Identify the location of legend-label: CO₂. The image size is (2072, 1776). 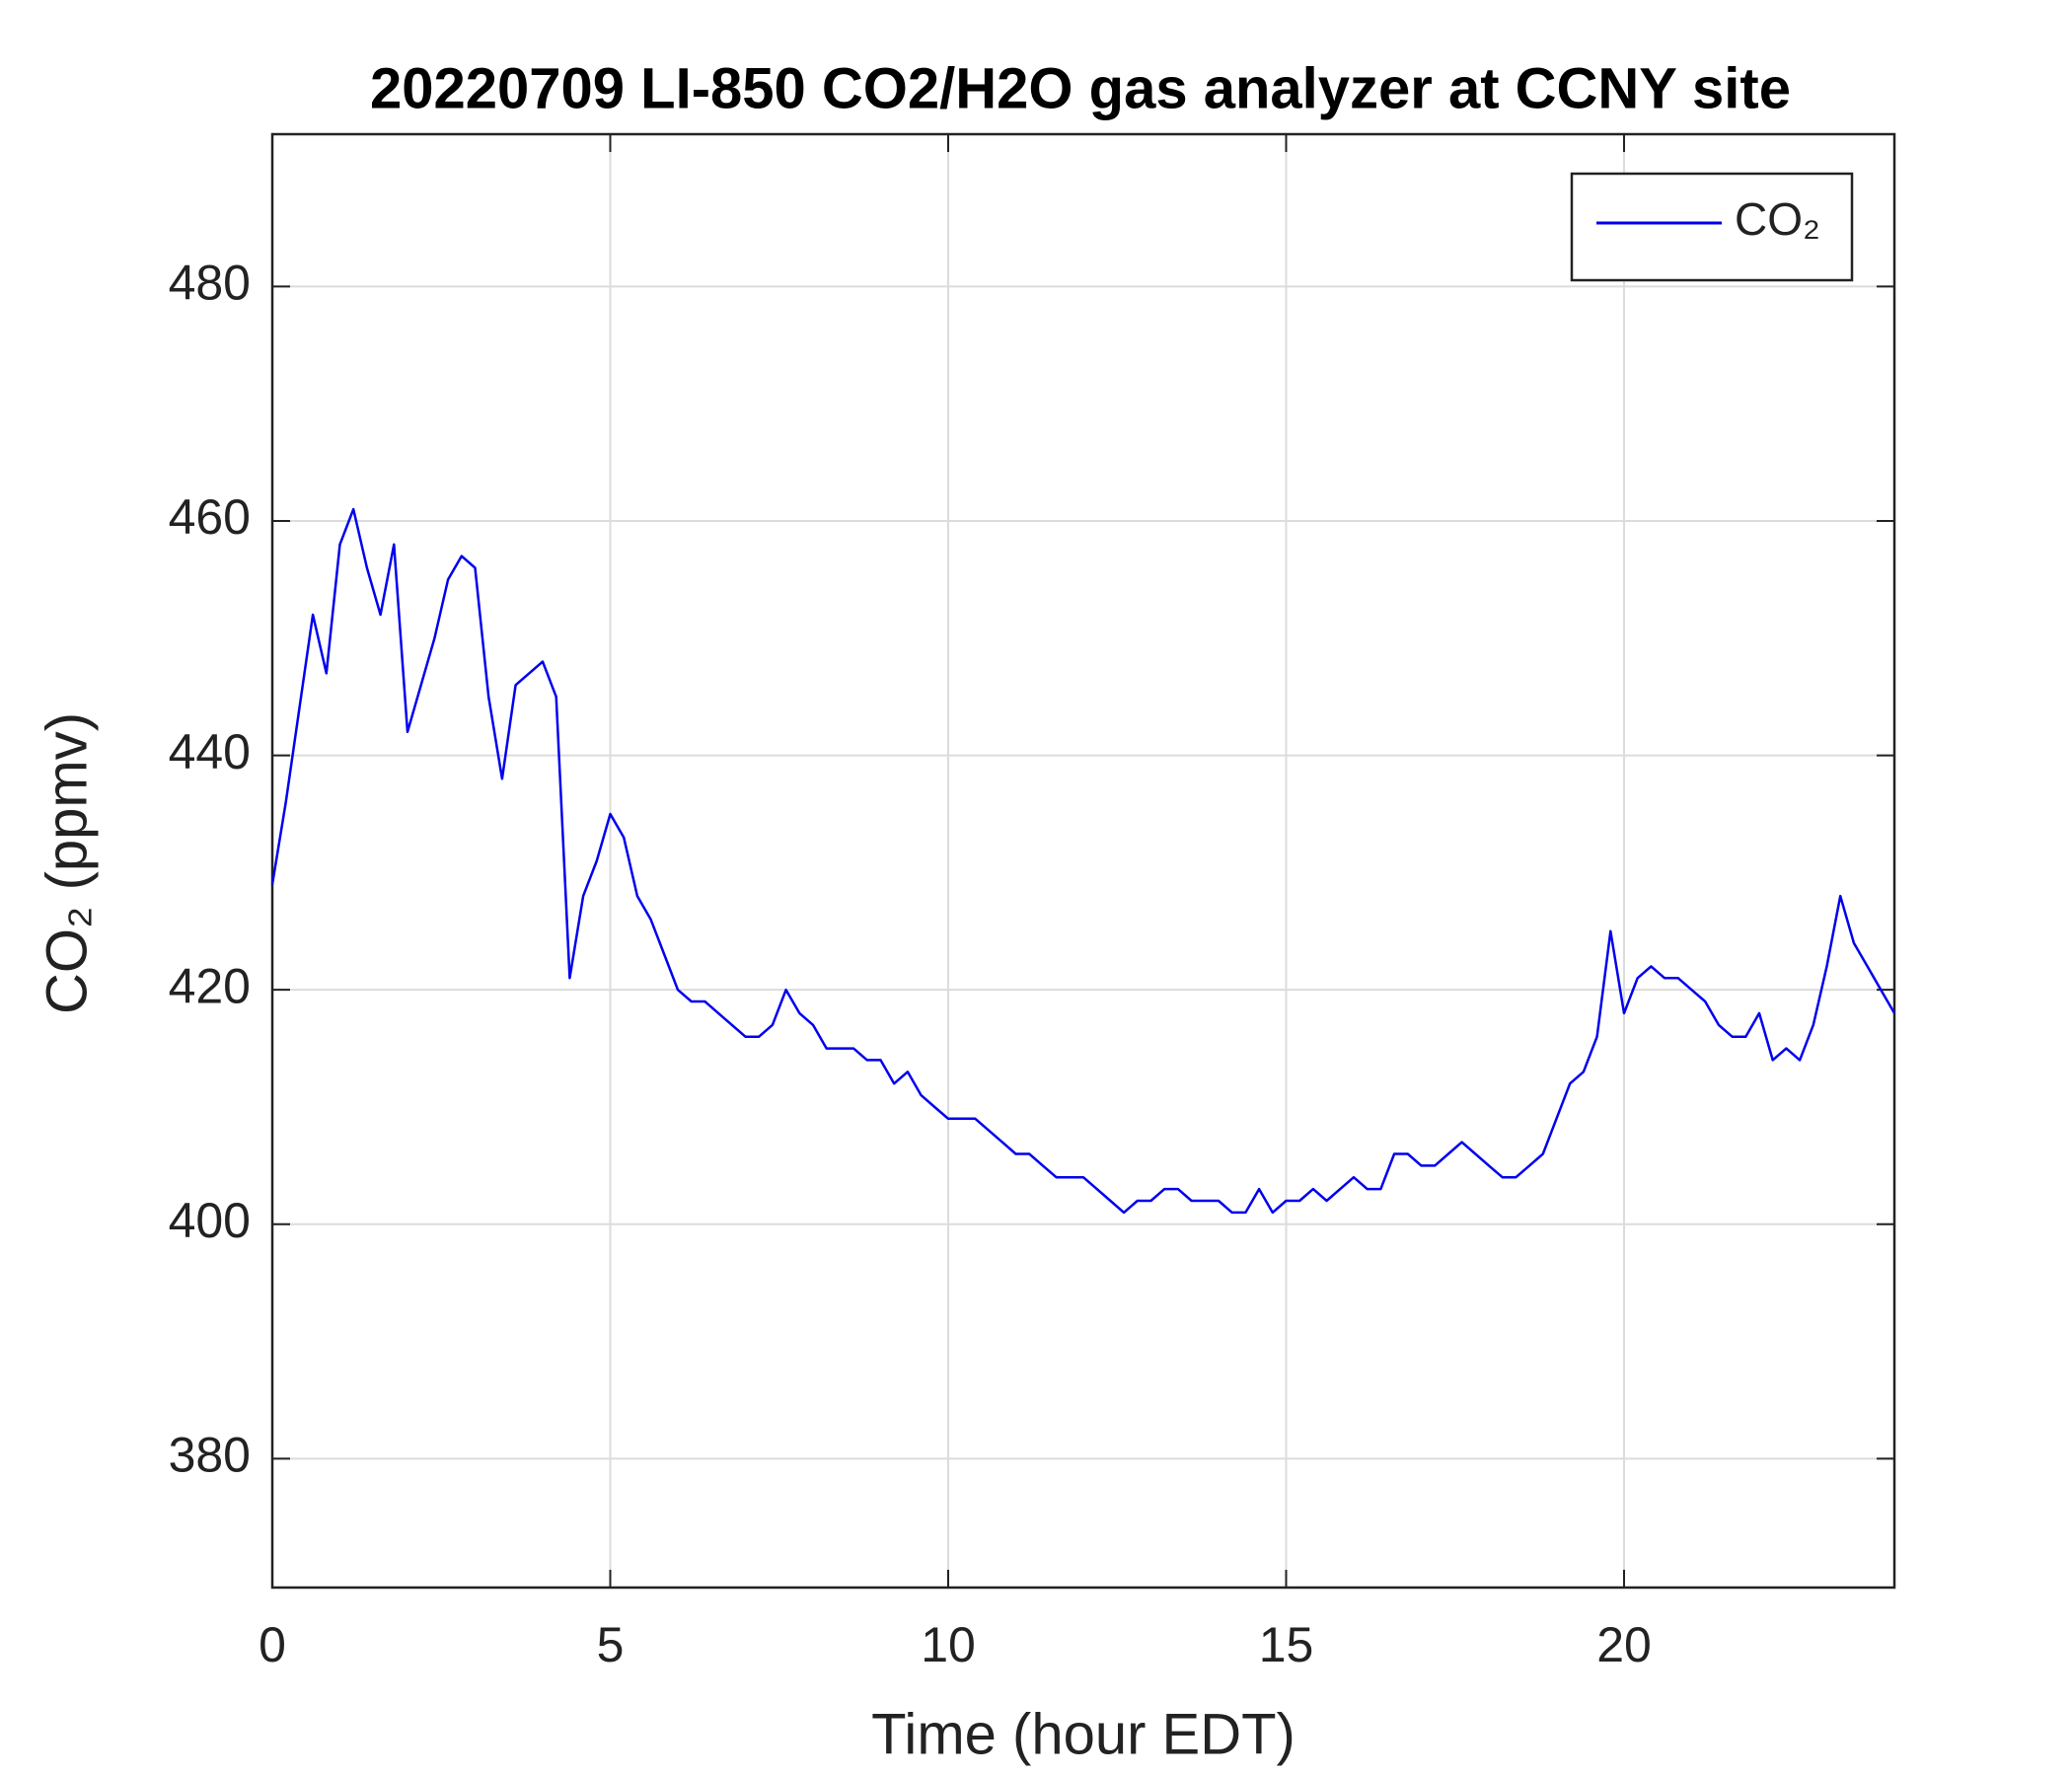
(1778, 219).